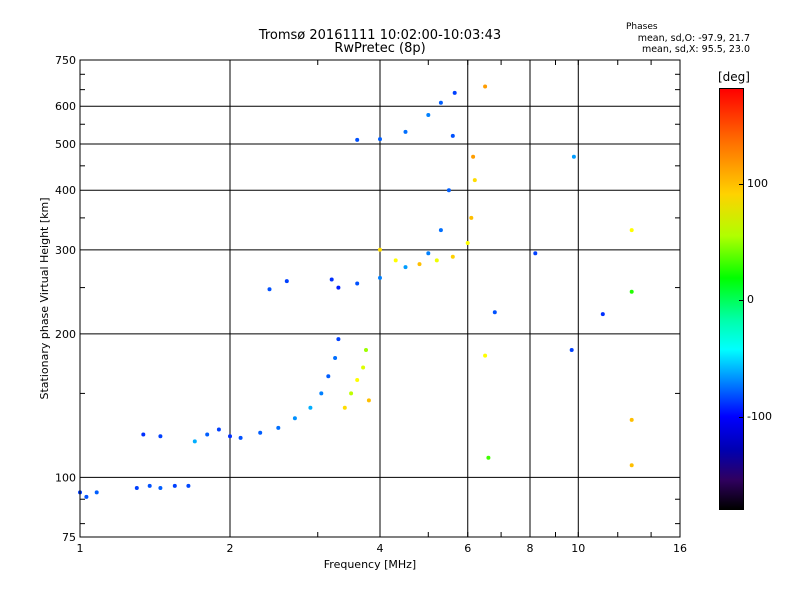 The width and height of the screenshot is (800, 600). I want to click on y-tick-label: 200, so click(65, 334).